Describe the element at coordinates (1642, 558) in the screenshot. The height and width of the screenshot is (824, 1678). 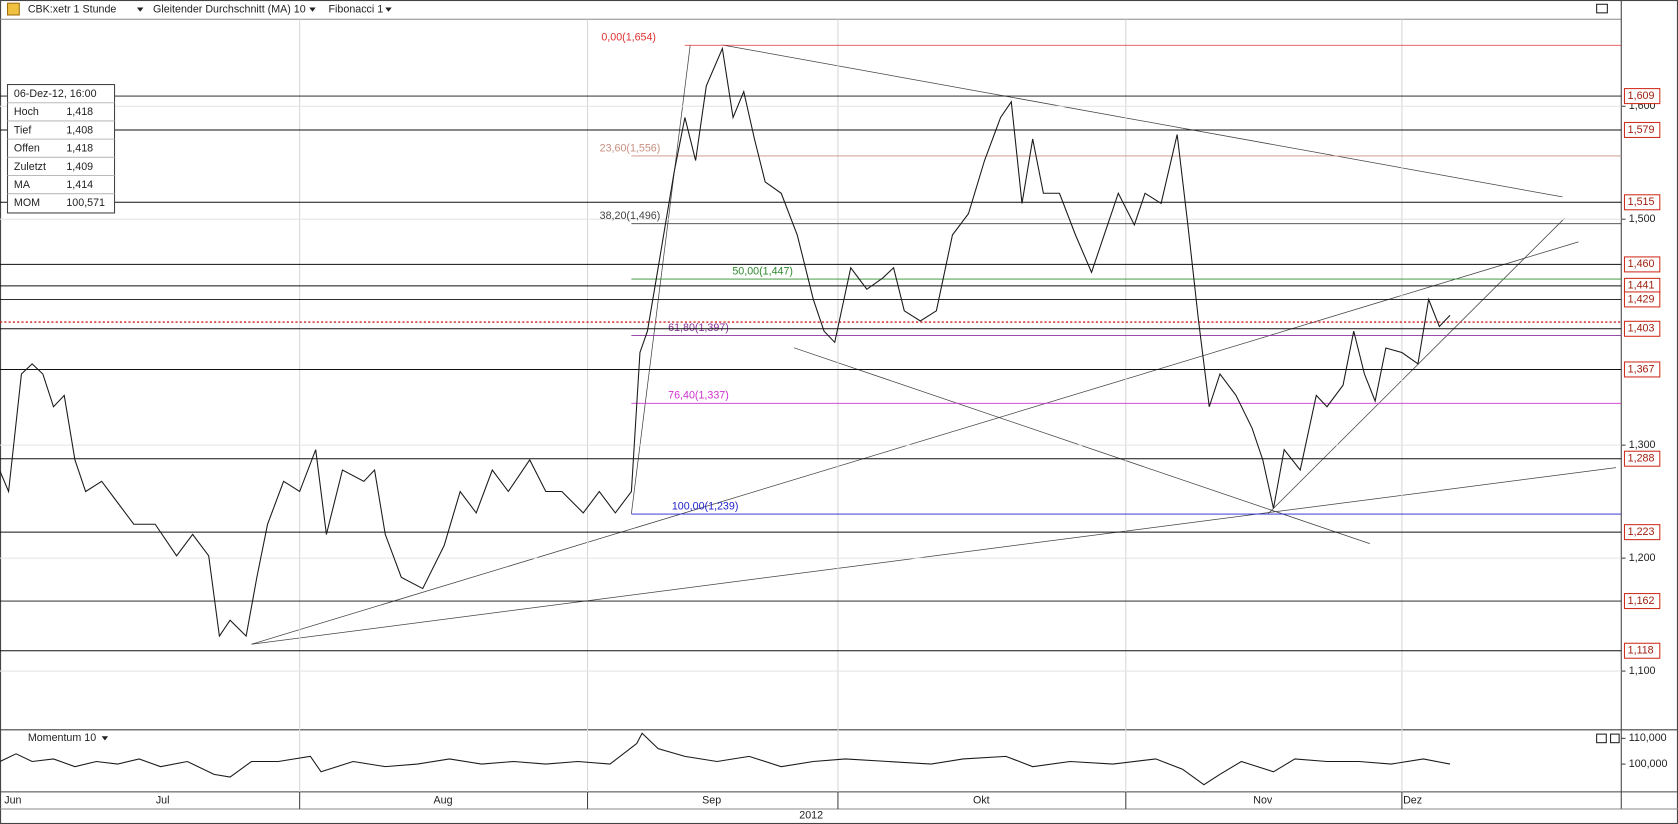
I see `y-tick-label: 1,200` at that location.